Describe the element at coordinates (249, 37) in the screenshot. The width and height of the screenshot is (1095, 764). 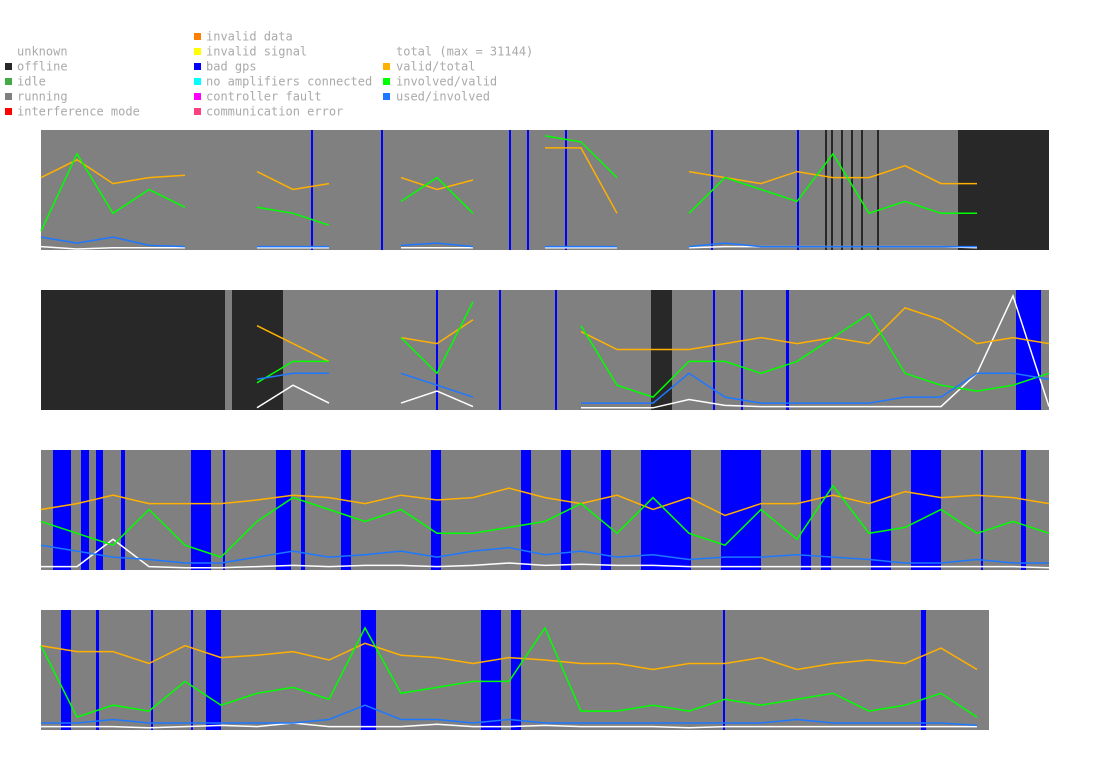
I see `legend-label: invalid data` at that location.